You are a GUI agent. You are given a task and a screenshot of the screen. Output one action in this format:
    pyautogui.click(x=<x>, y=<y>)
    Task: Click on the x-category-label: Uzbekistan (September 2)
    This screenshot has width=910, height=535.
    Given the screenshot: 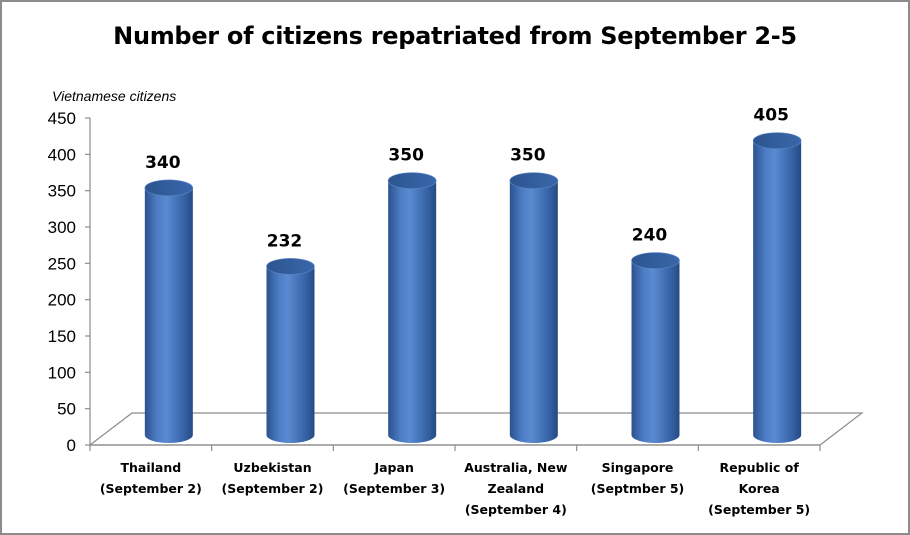 What is the action you would take?
    pyautogui.click(x=273, y=478)
    